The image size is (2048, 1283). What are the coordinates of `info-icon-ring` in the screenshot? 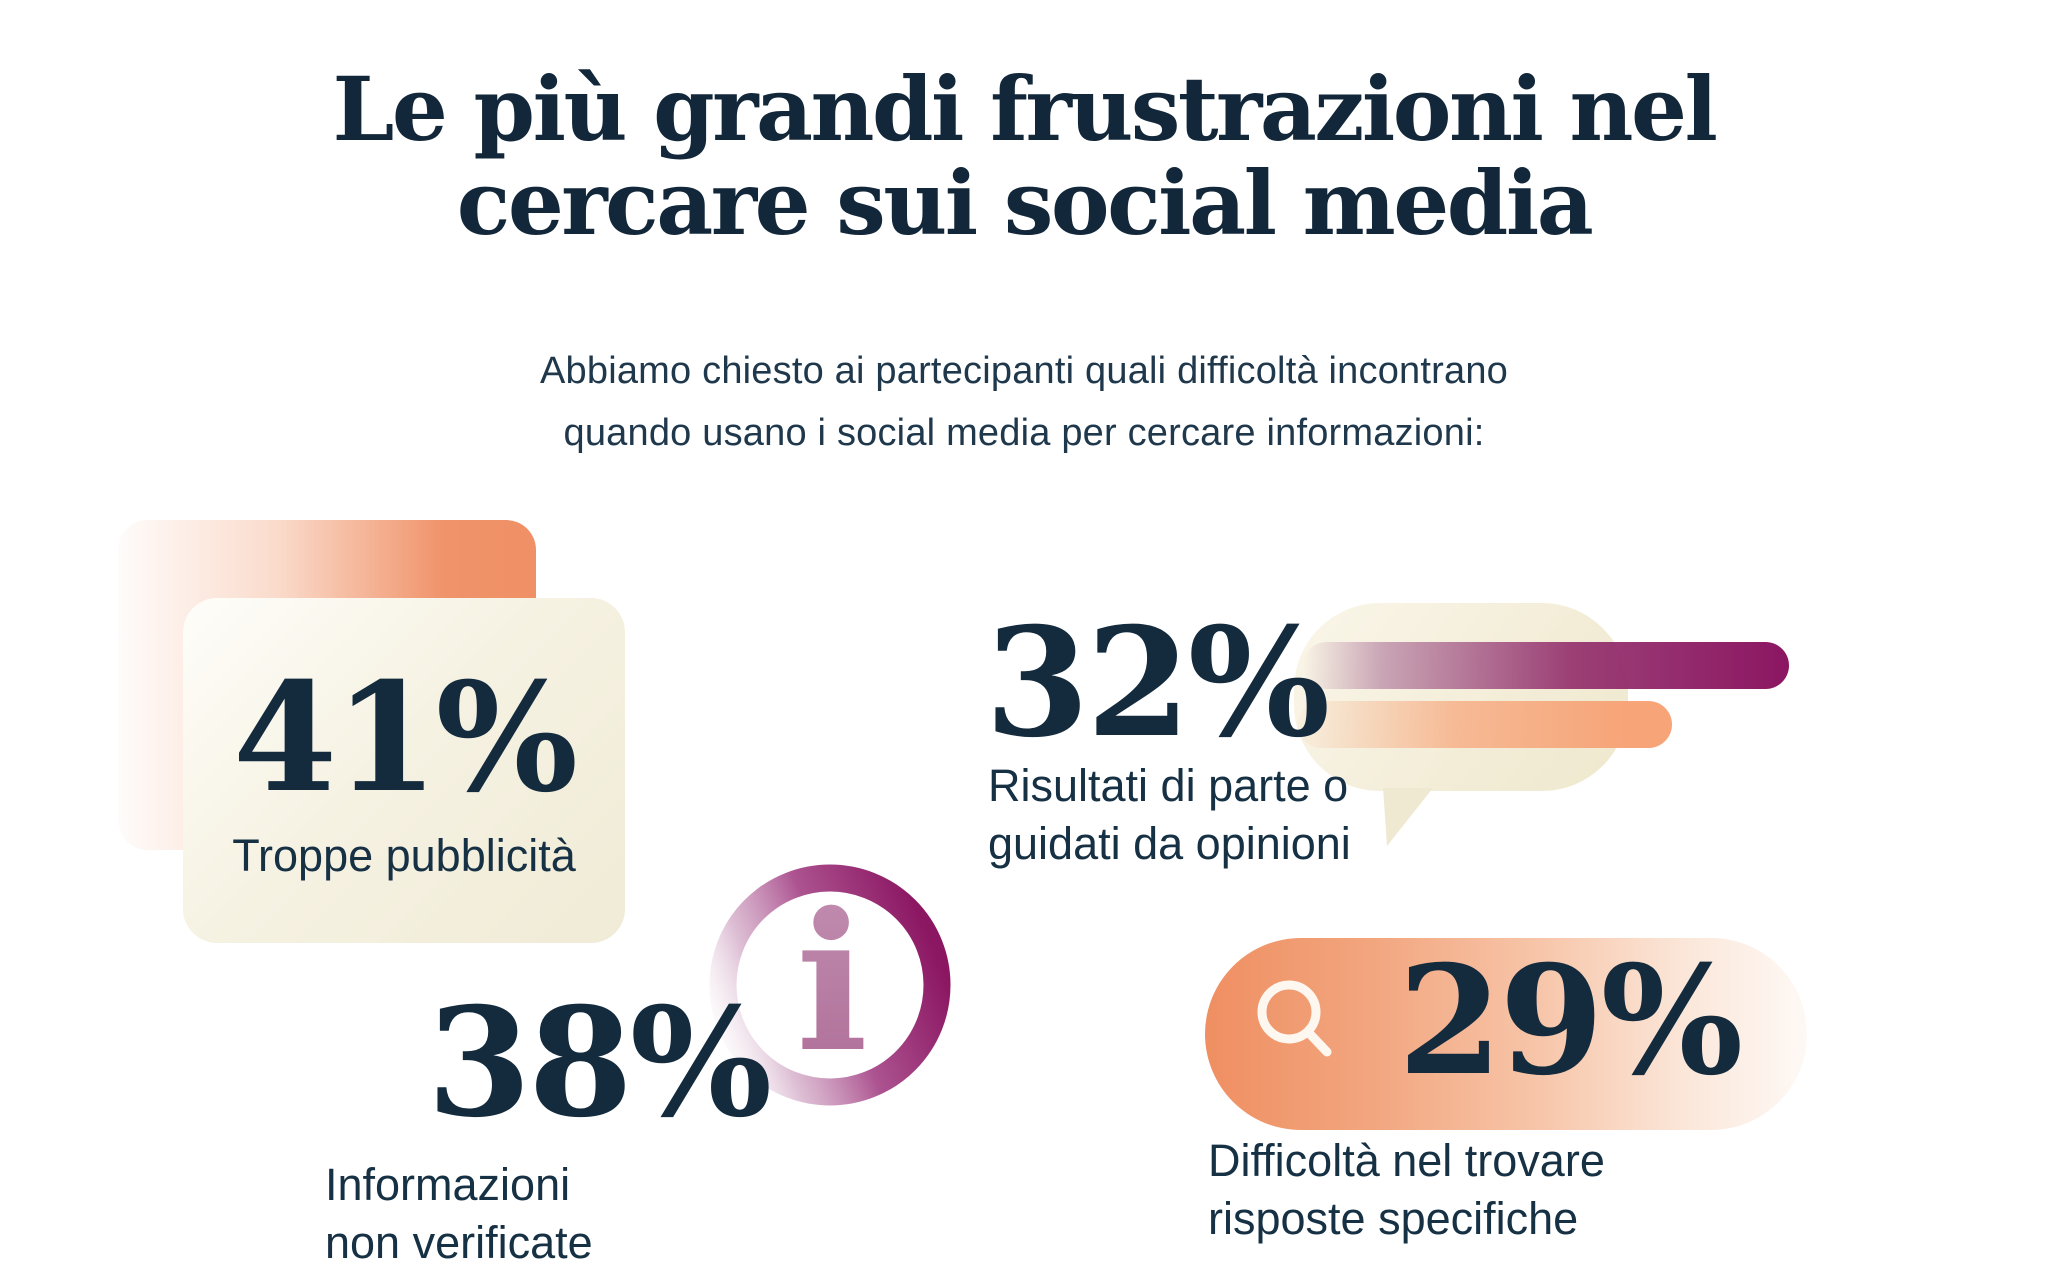 It's located at (830, 985).